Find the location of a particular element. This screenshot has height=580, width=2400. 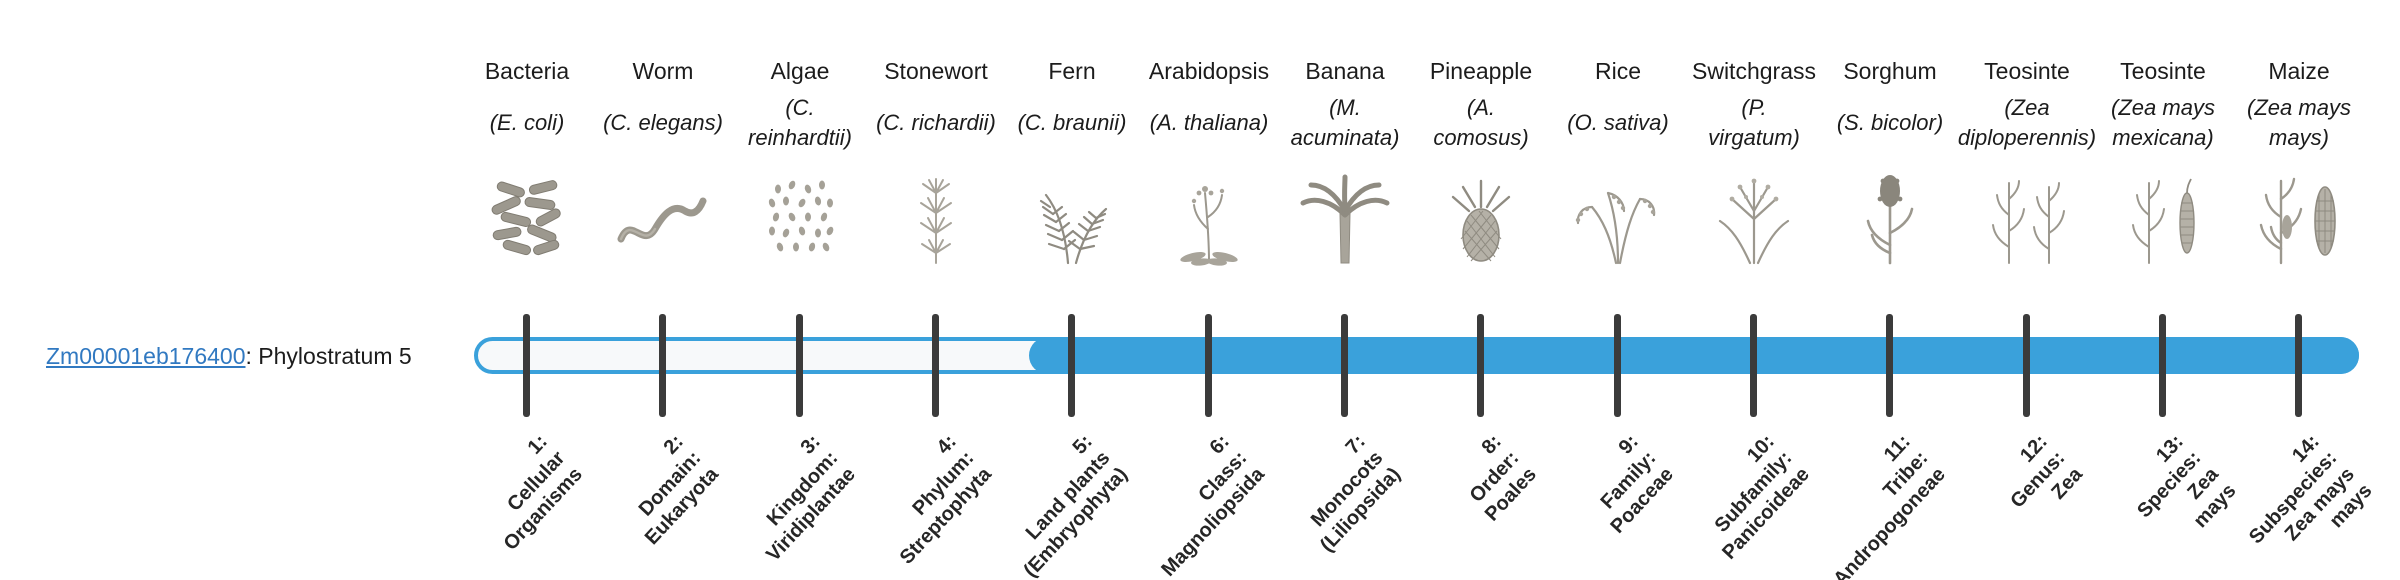

arabidopsis-illustration is located at coordinates (1209, 217).